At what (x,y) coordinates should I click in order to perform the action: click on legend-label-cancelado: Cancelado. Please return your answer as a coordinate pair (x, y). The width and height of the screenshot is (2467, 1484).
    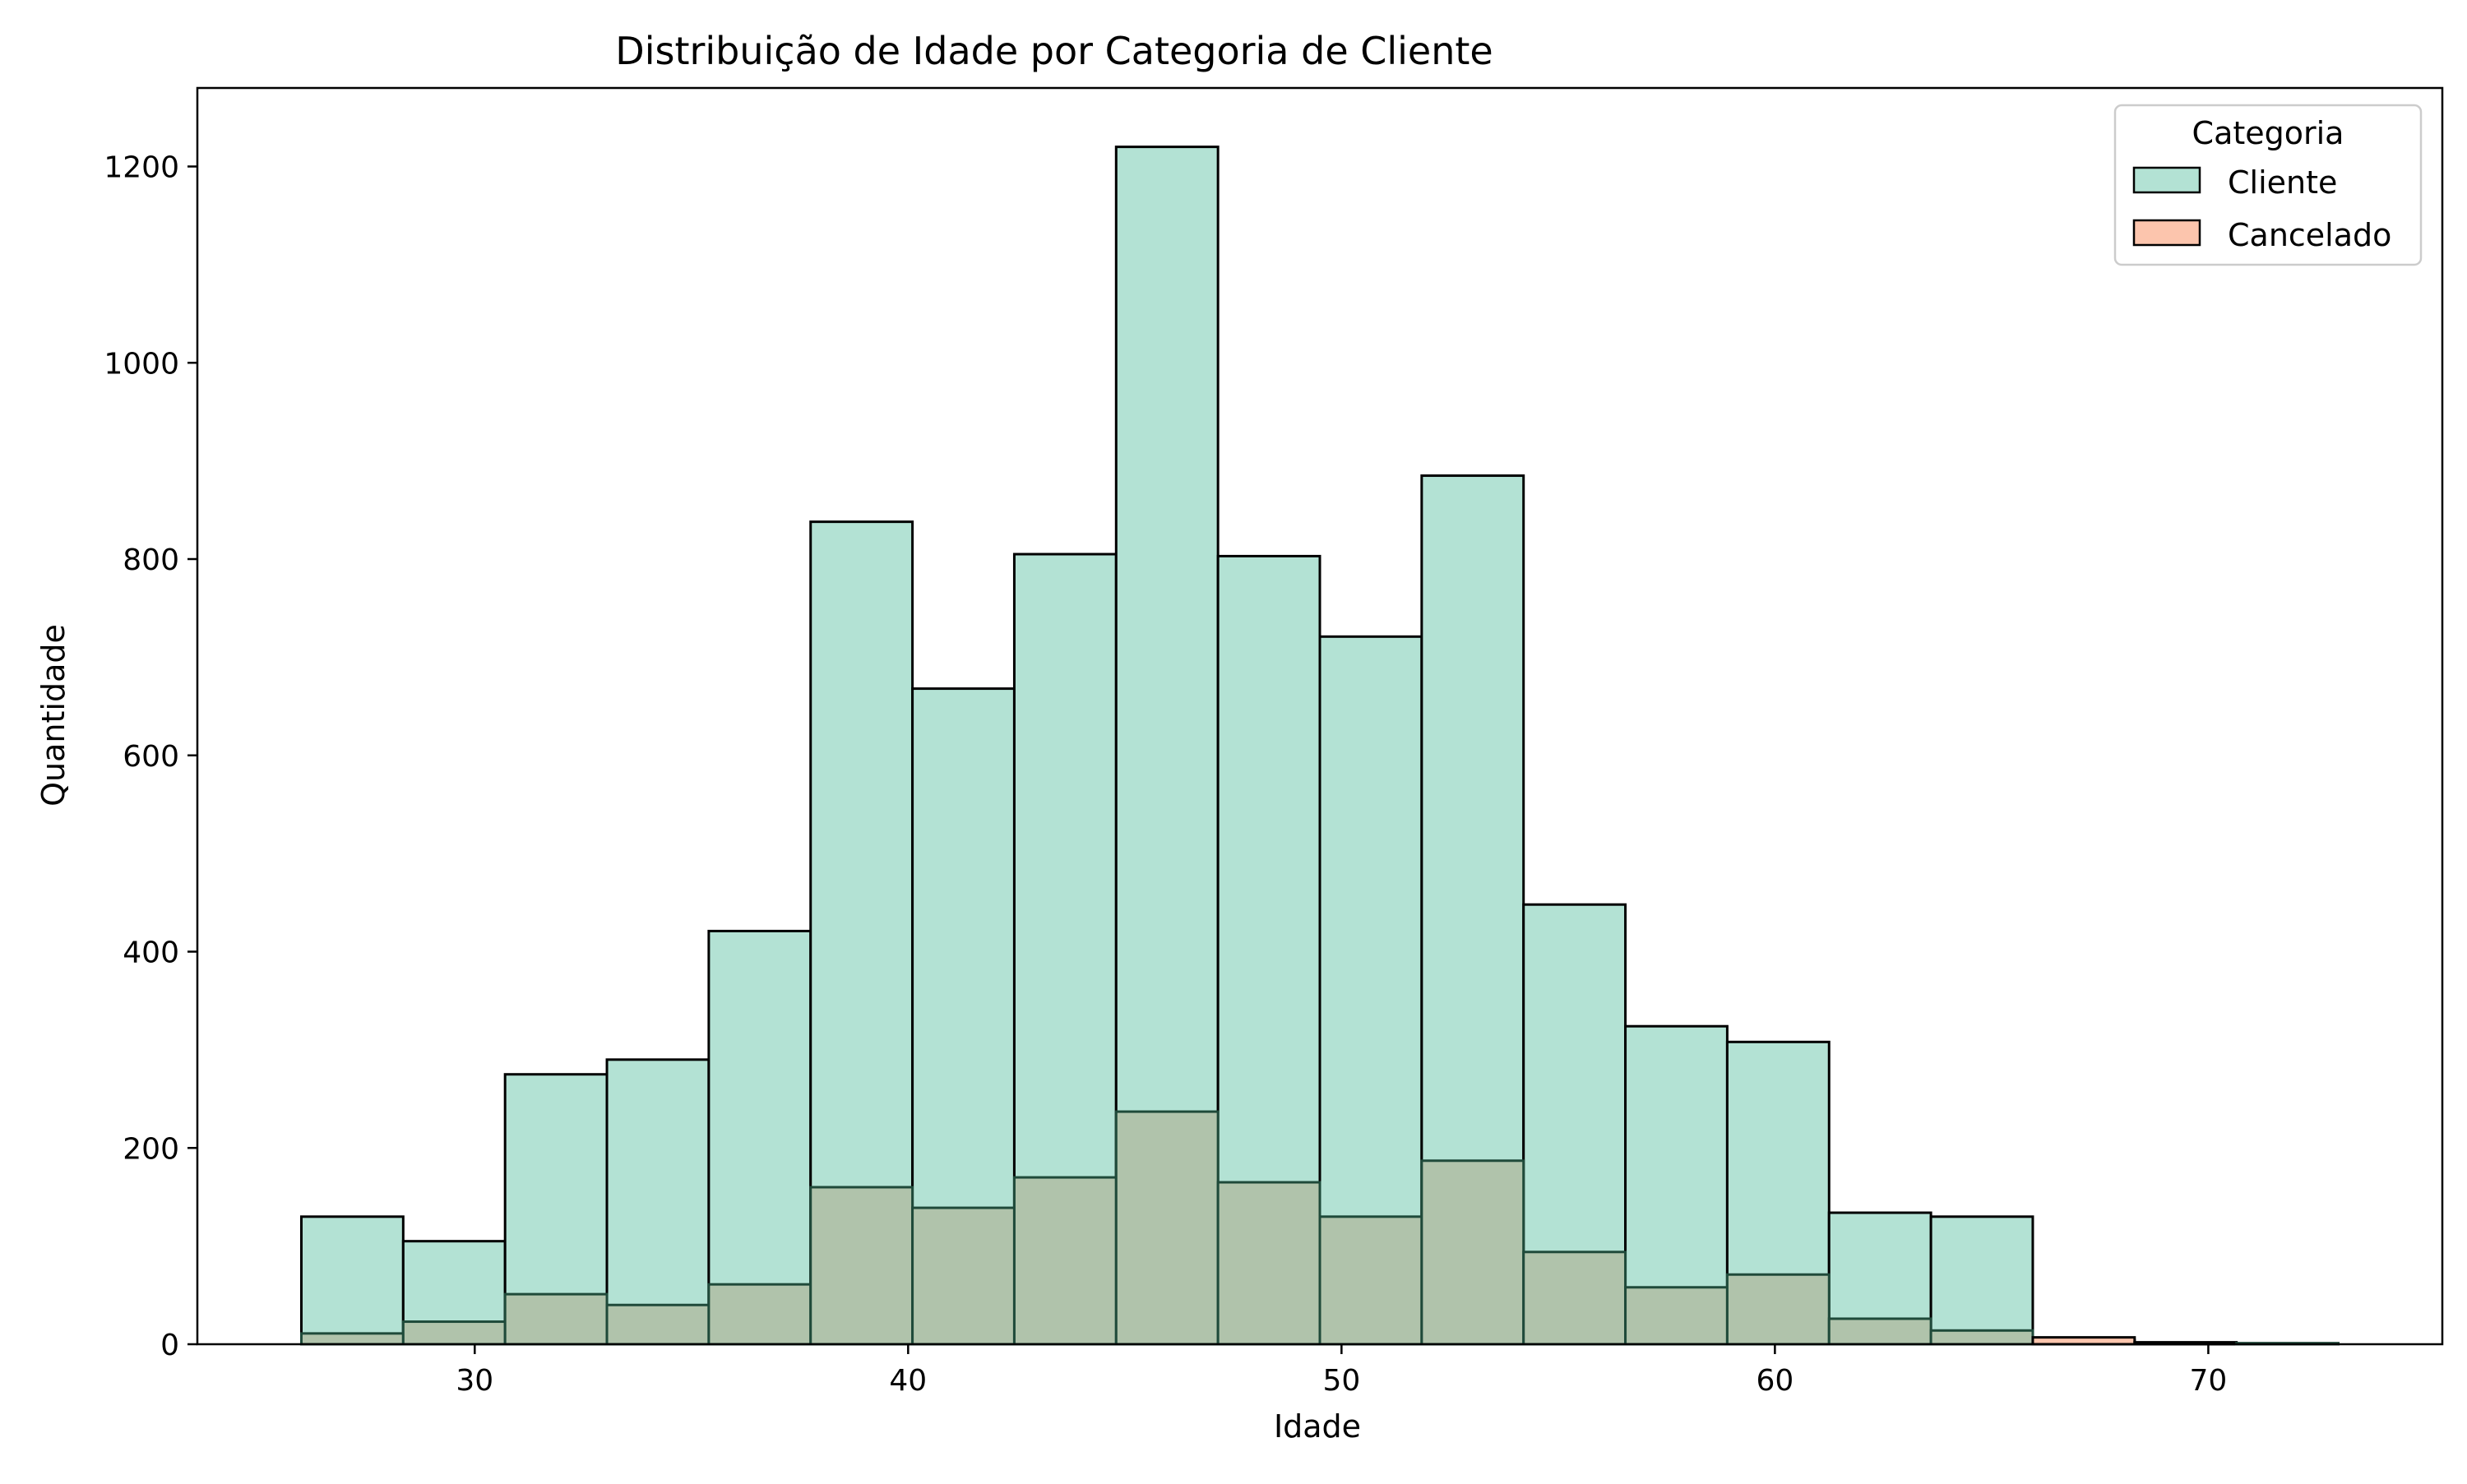
    Looking at the image, I should click on (2309, 235).